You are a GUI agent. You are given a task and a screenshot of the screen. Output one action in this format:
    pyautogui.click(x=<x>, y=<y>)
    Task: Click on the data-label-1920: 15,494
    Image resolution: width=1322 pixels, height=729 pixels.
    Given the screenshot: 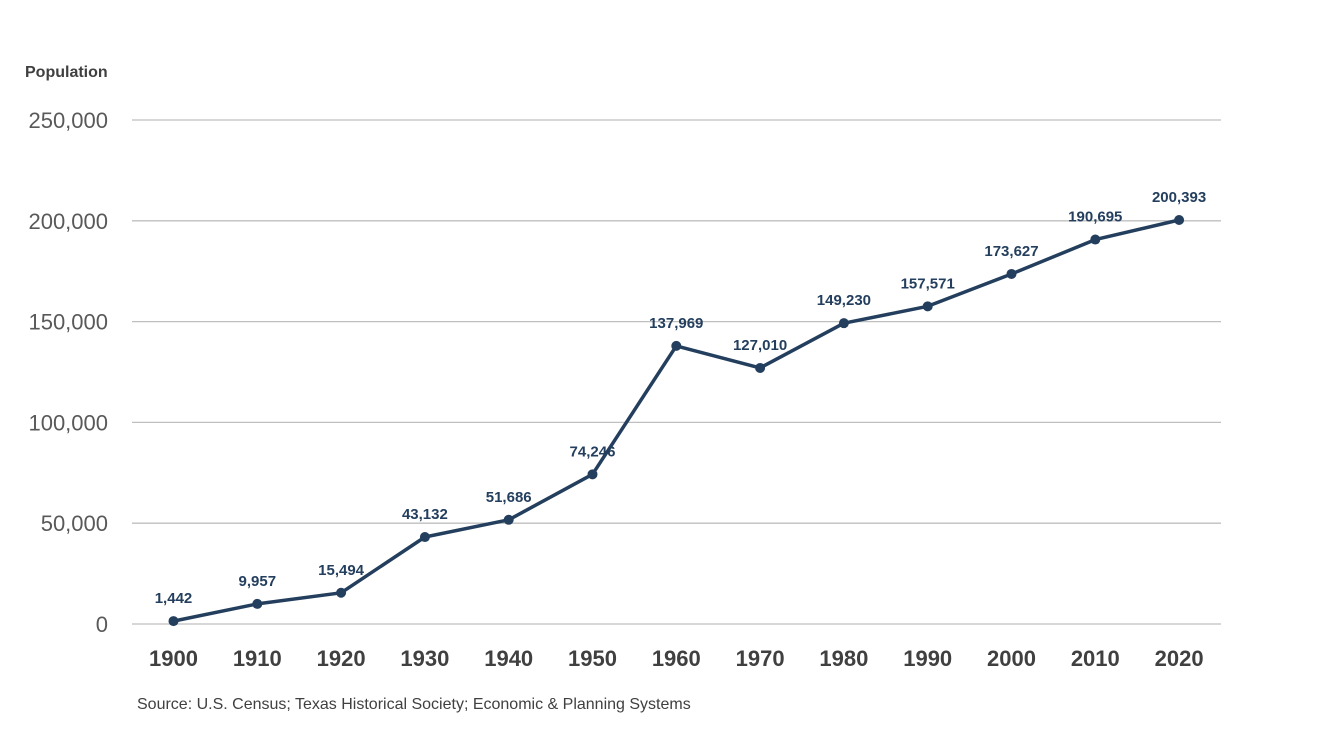 What is the action you would take?
    pyautogui.click(x=341, y=570)
    